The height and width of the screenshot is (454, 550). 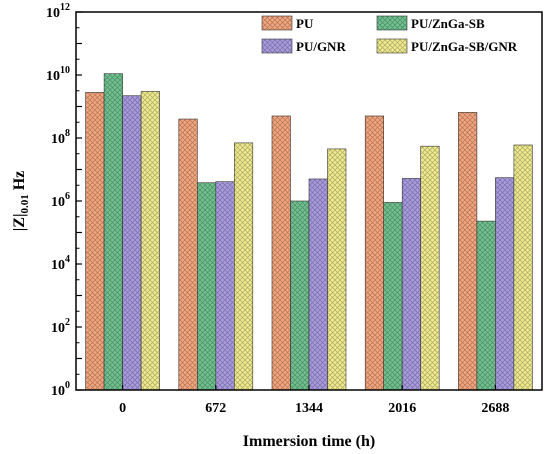 What do you see at coordinates (300, 295) in the screenshot?
I see `bar-PU/ZnGa-SB-1344` at bounding box center [300, 295].